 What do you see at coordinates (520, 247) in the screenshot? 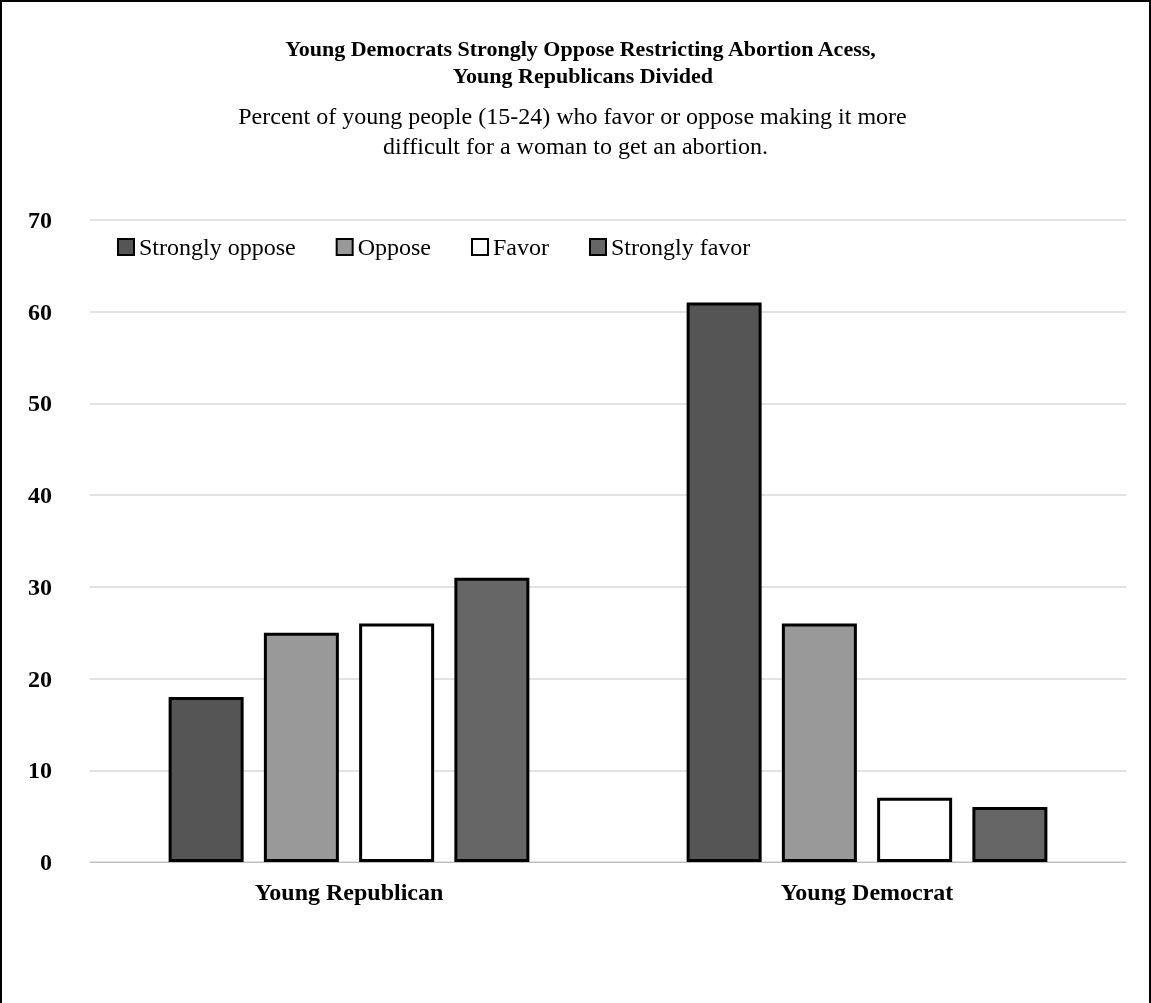
I see `legend-label: Favor` at bounding box center [520, 247].